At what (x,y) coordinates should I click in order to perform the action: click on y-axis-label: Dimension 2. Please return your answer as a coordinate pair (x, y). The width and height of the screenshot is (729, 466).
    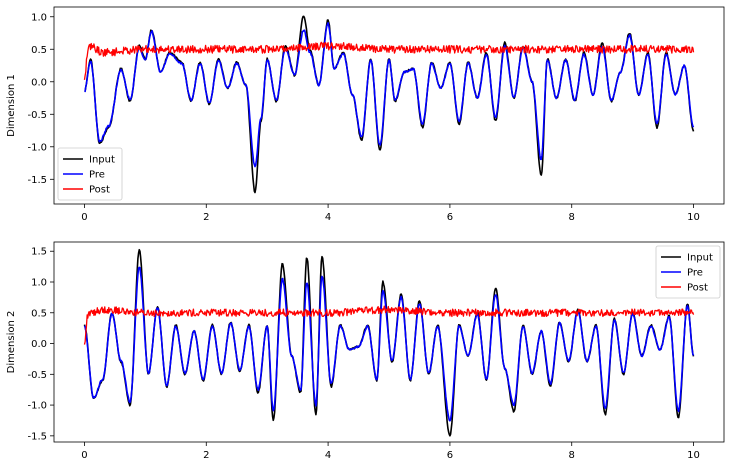
    Looking at the image, I should click on (11, 342).